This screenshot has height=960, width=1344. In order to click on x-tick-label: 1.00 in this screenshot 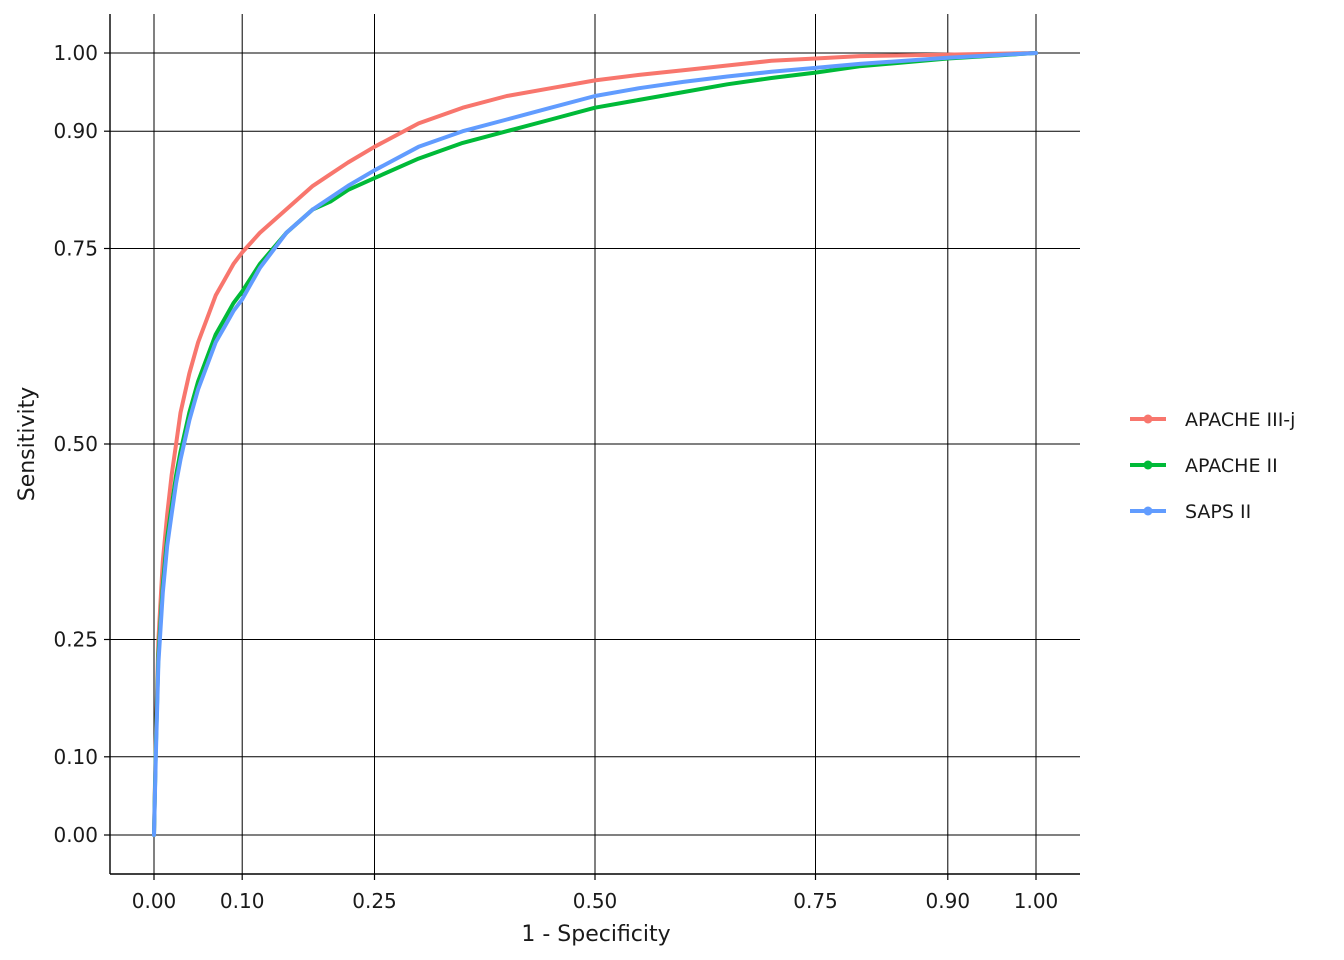, I will do `click(1036, 901)`.